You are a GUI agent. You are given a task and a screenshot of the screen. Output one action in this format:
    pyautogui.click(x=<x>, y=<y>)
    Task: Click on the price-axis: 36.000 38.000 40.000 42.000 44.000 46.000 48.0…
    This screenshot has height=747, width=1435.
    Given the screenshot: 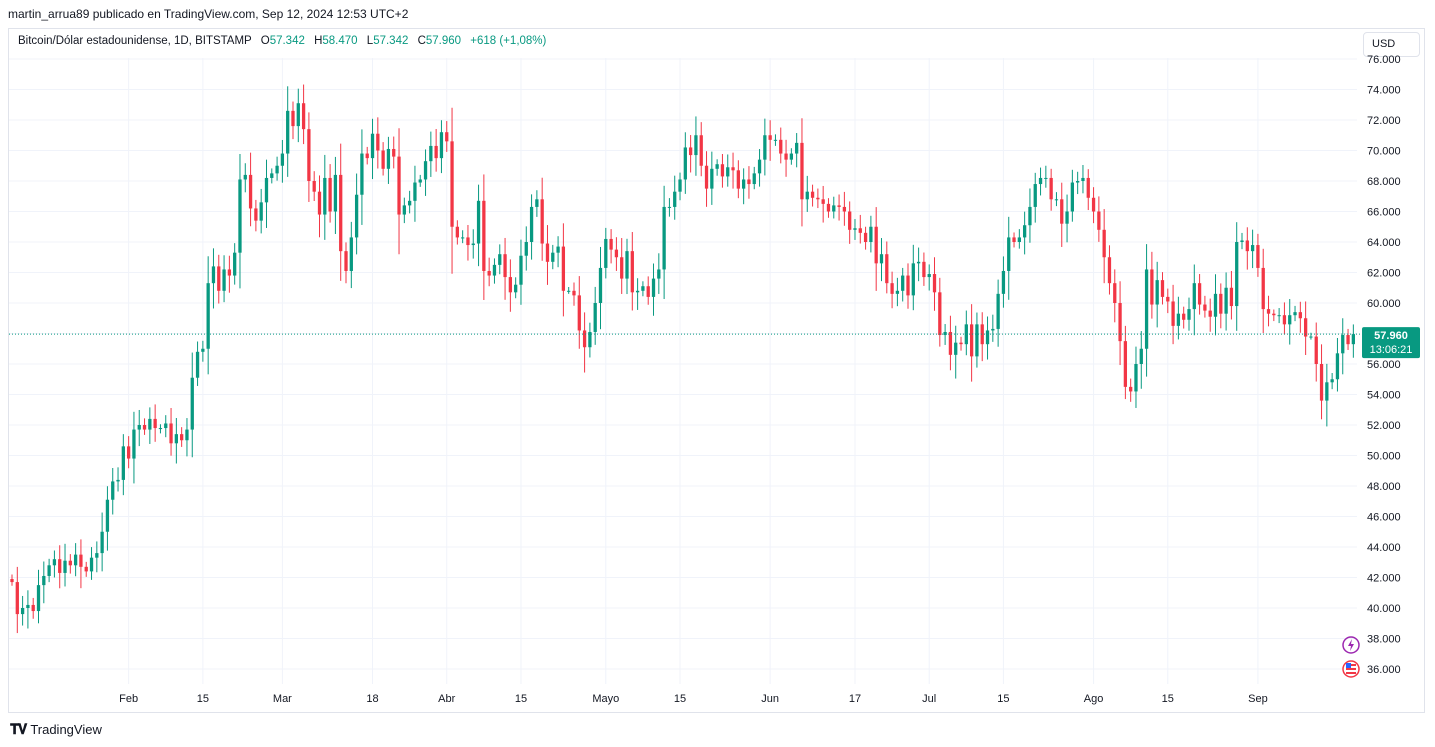 What is the action you would take?
    pyautogui.click(x=1384, y=365)
    